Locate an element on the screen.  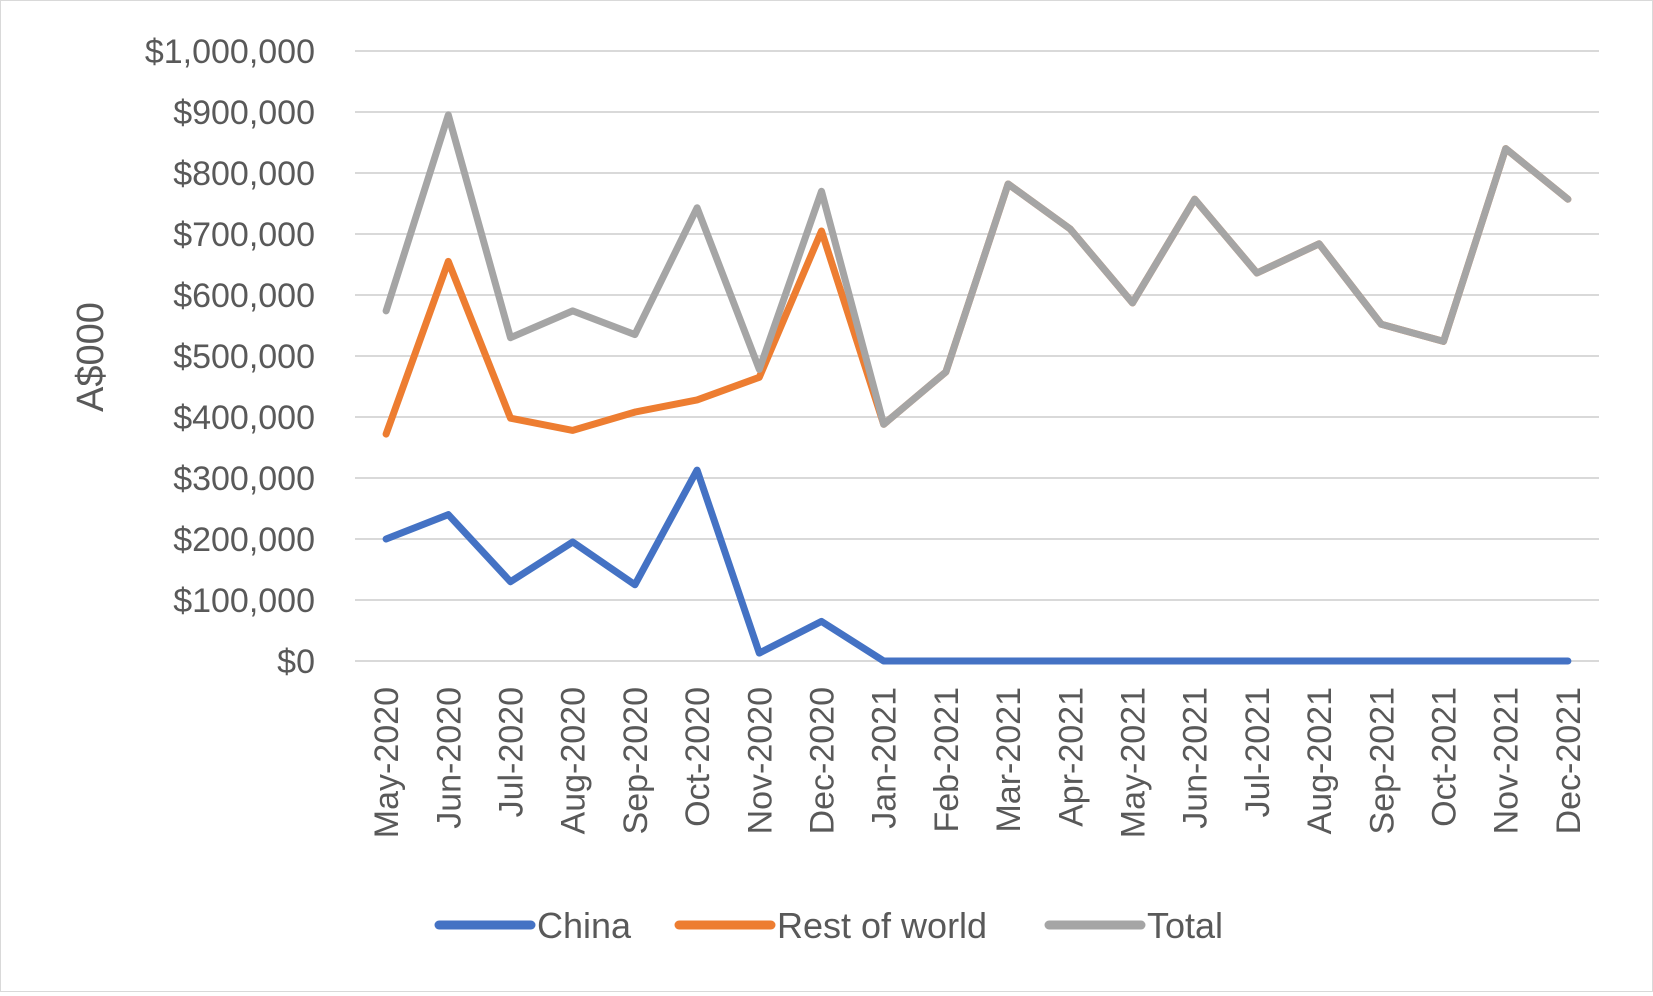
x-tick-label: May-2020 is located at coordinates (387, 762).